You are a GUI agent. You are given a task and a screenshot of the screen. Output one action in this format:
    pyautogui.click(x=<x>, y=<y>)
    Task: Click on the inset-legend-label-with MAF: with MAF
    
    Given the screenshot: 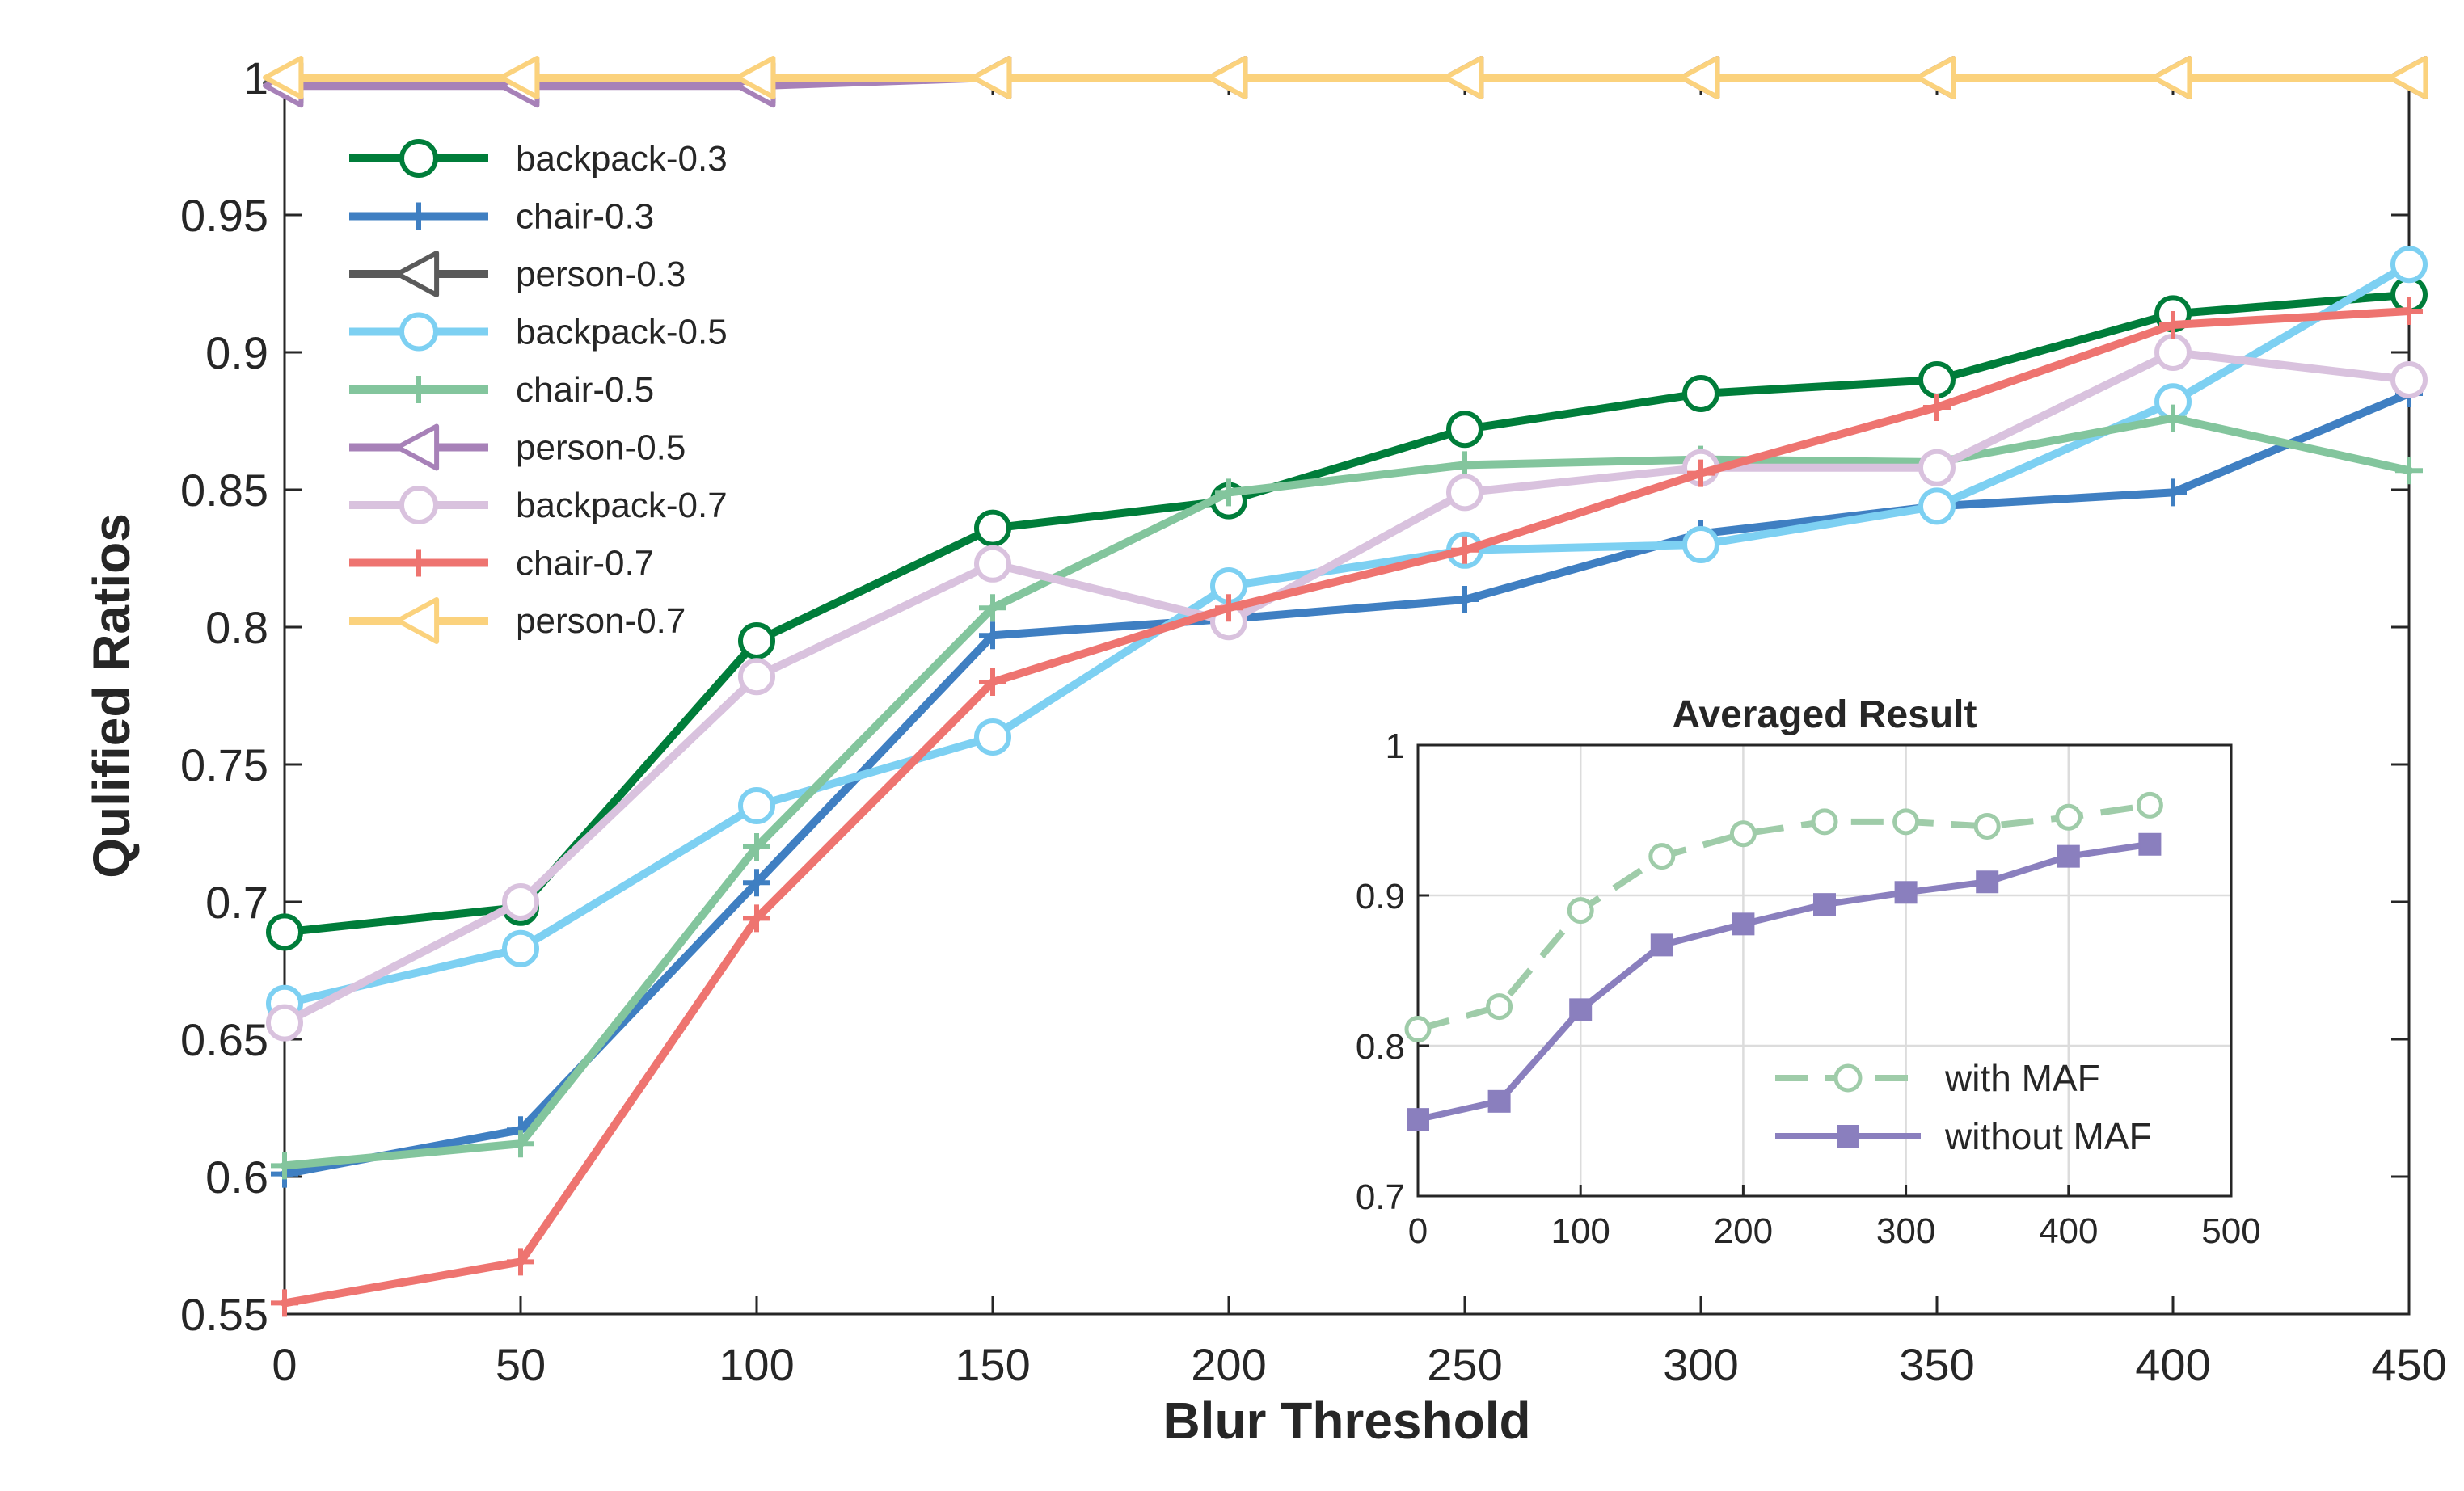 What is the action you would take?
    pyautogui.click(x=2022, y=1078)
    